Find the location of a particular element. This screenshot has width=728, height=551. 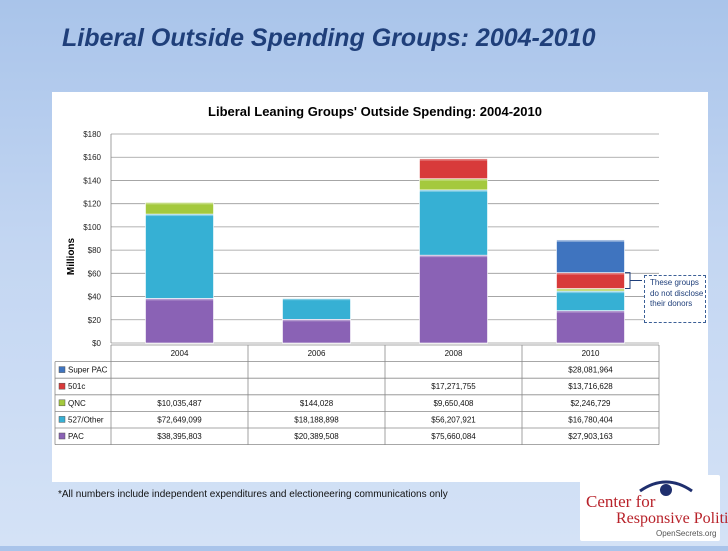

table-cell-value: $18,188,898 is located at coordinates (316, 419).